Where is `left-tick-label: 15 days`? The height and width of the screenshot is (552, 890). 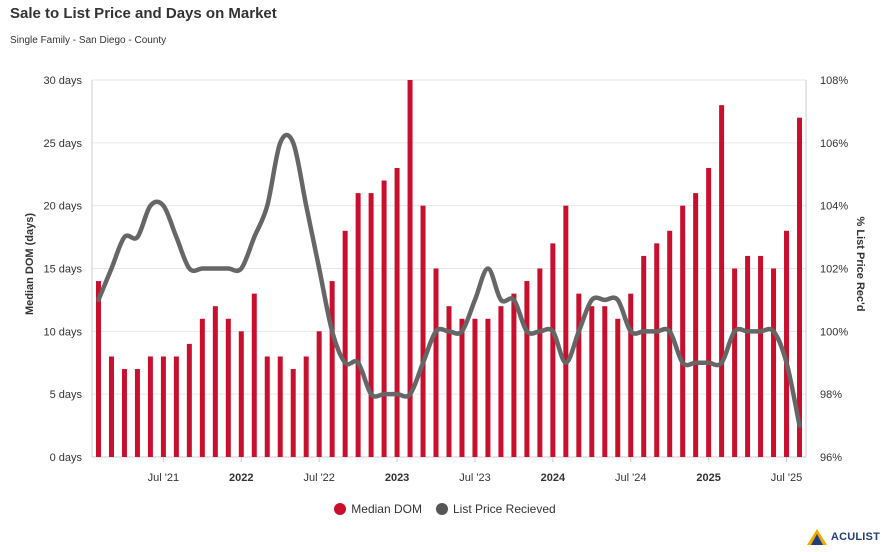 left-tick-label: 15 days is located at coordinates (62, 270).